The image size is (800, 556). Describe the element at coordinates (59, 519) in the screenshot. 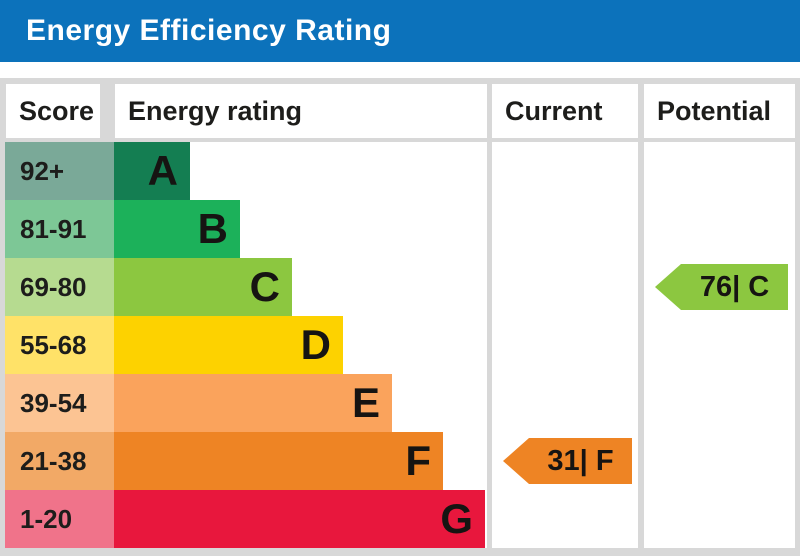

I see `score-cell-g: 1-20` at that location.